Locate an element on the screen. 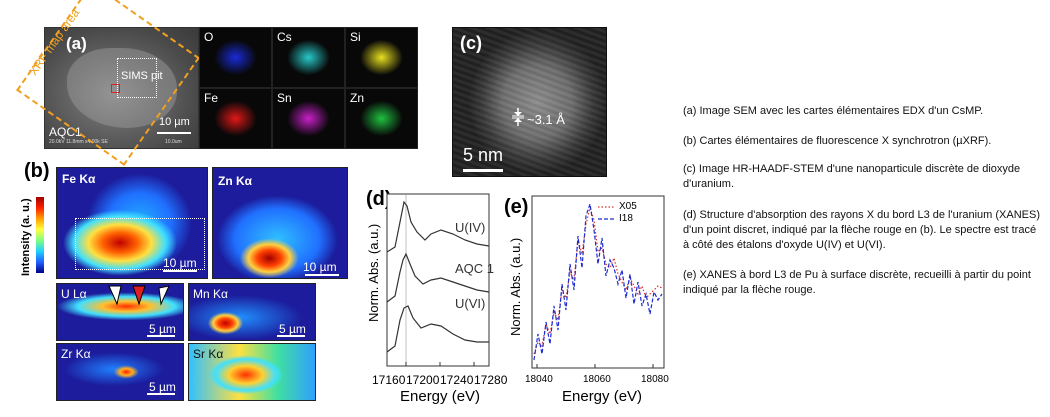  panel-a-letter: (a) is located at coordinates (76, 43).